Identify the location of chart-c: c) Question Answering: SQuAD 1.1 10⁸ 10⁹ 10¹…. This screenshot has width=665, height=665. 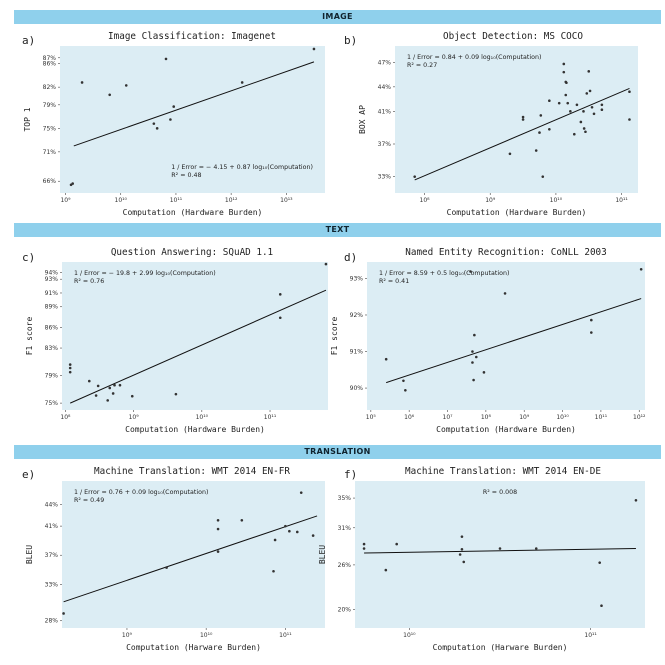
(175, 340).